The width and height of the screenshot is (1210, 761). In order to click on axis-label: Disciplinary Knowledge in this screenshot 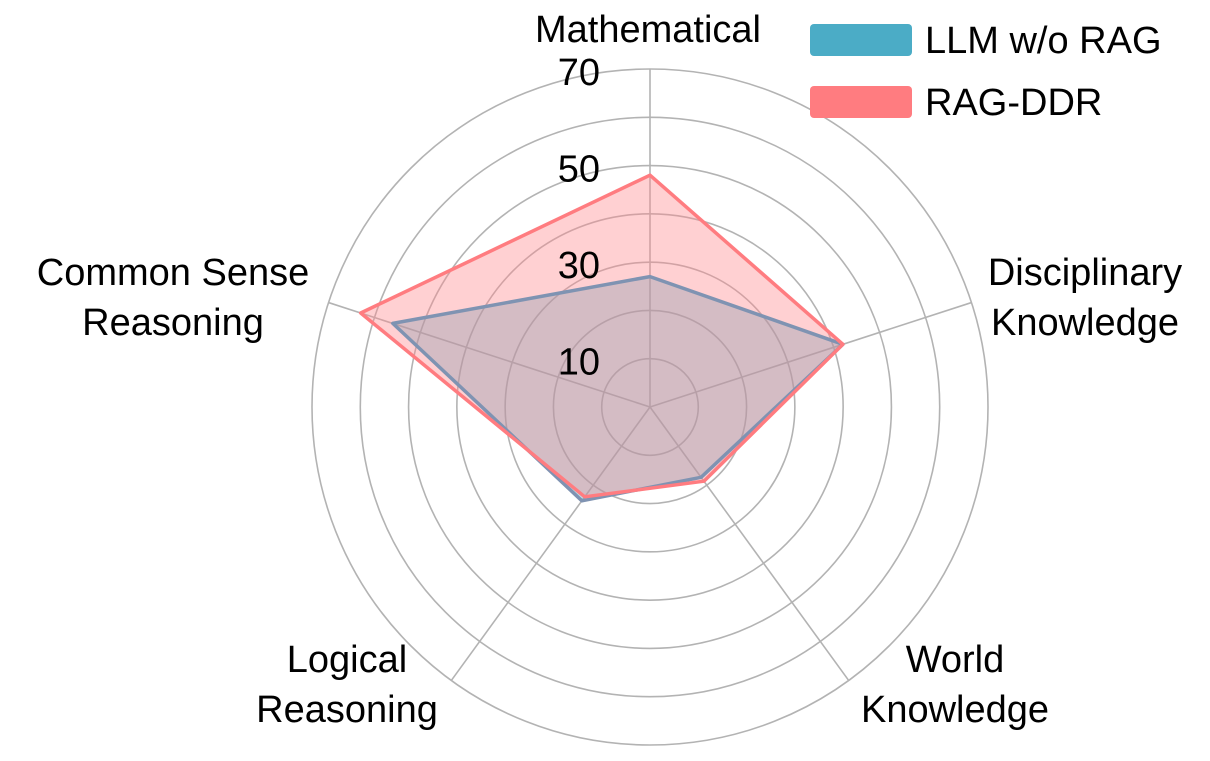, I will do `click(1085, 298)`.